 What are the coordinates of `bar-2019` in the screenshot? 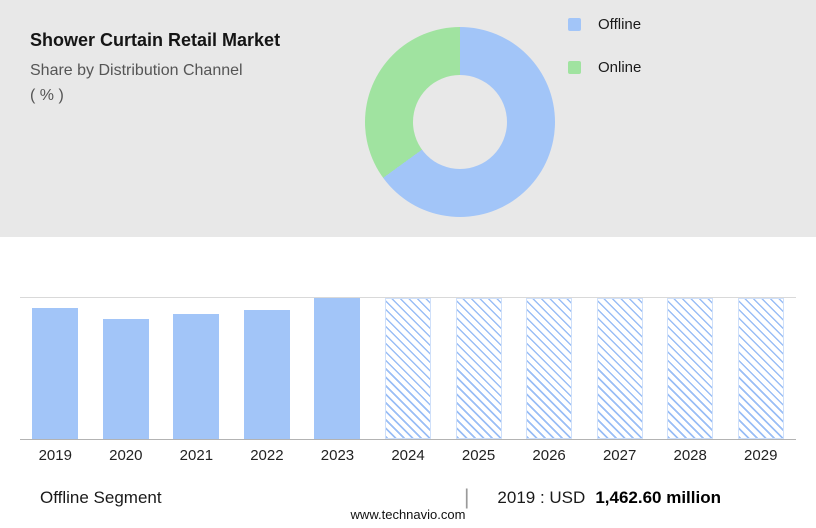 It's located at (55, 373).